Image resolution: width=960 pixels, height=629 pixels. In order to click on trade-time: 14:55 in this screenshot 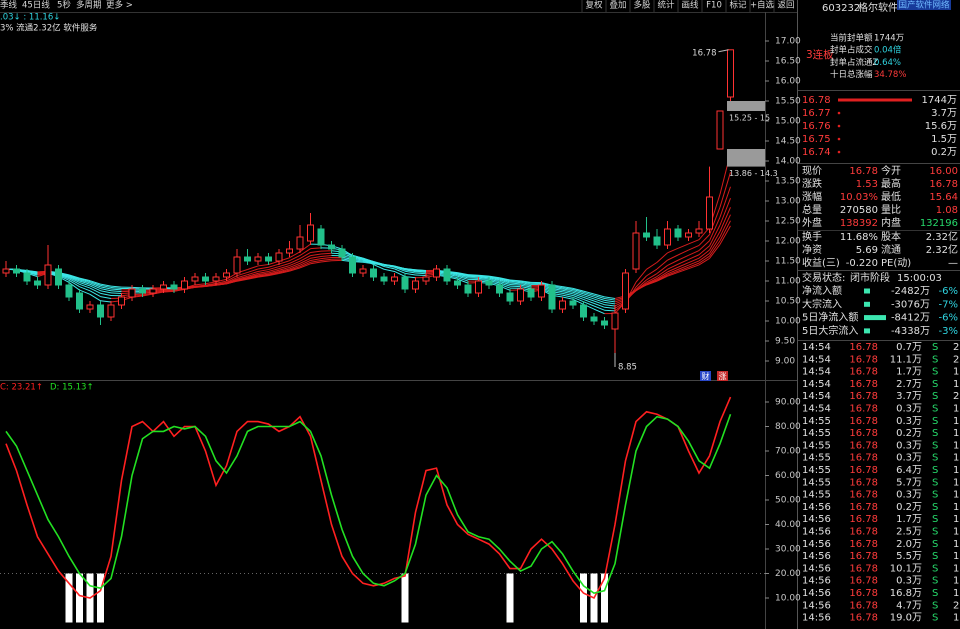, I will do `click(816, 470)`.